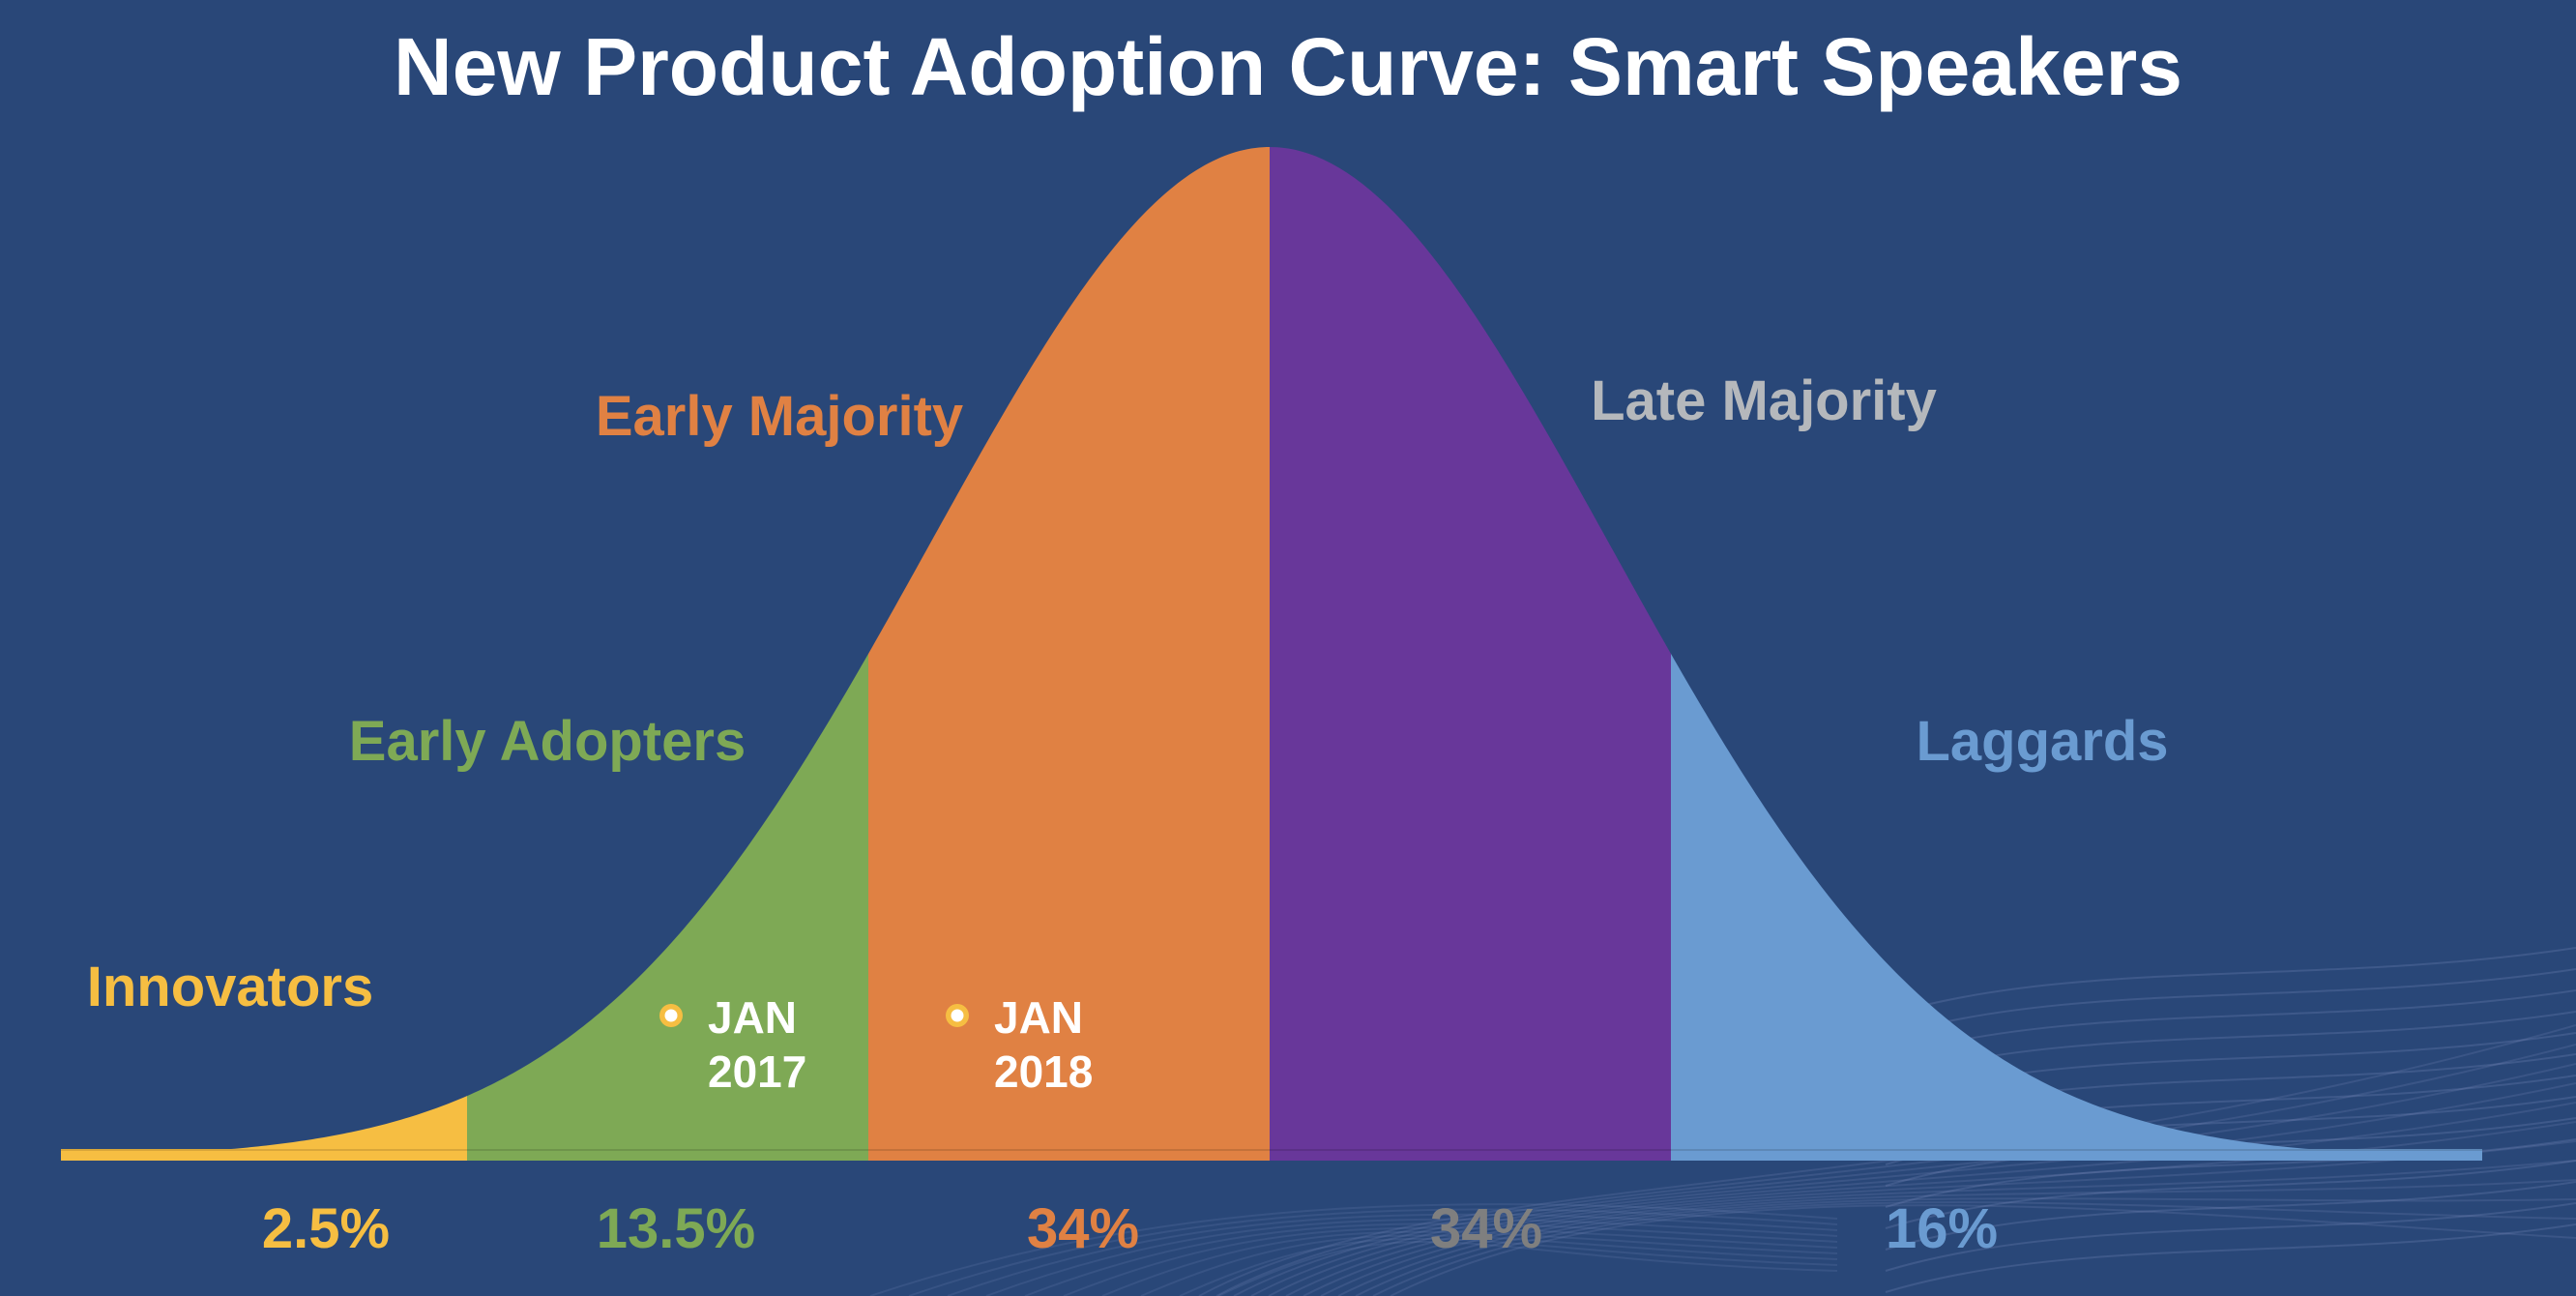  What do you see at coordinates (676, 1228) in the screenshot?
I see `percent-label: 13.5%` at bounding box center [676, 1228].